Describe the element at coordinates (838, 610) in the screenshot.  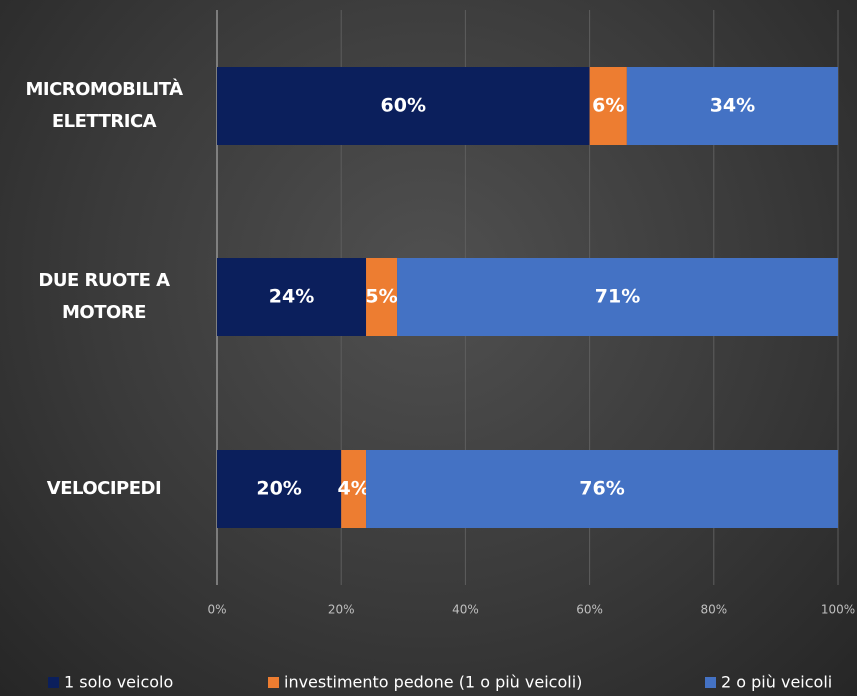
I see `x-tick-label: 100%` at that location.